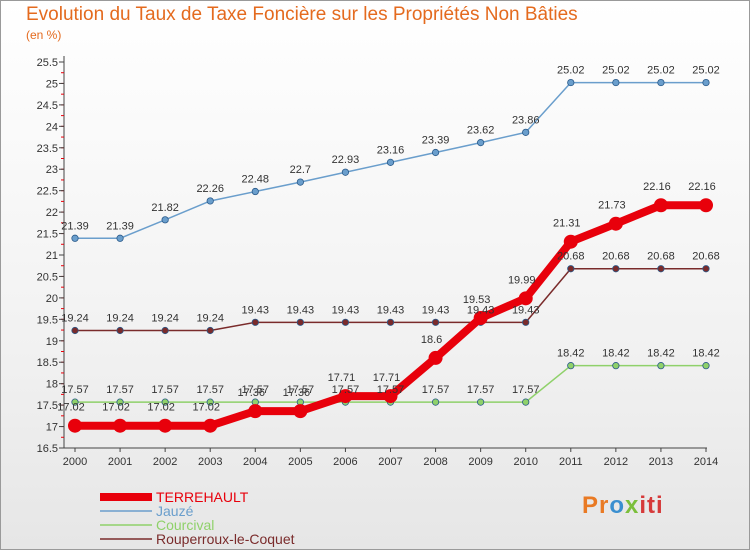  I want to click on logo-part: iti, so click(651, 505).